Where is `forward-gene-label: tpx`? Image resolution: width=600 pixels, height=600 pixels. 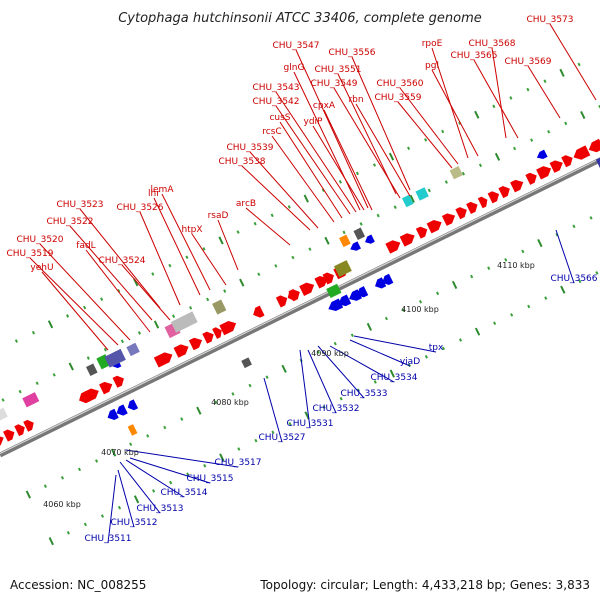
forward-gene-label: tpx is located at coordinates (436, 348).